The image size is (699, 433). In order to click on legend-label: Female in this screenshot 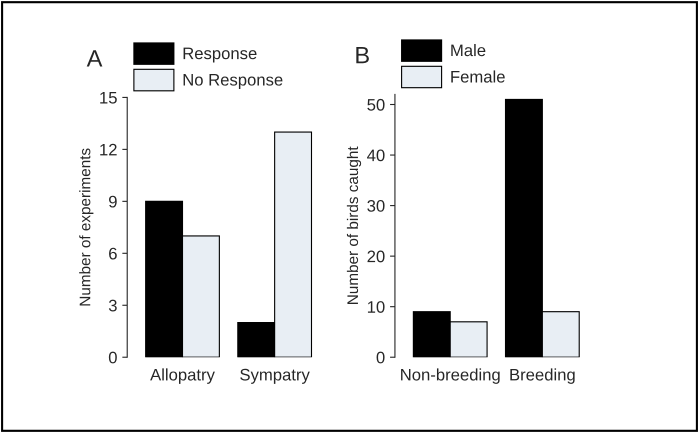, I will do `click(478, 76)`.